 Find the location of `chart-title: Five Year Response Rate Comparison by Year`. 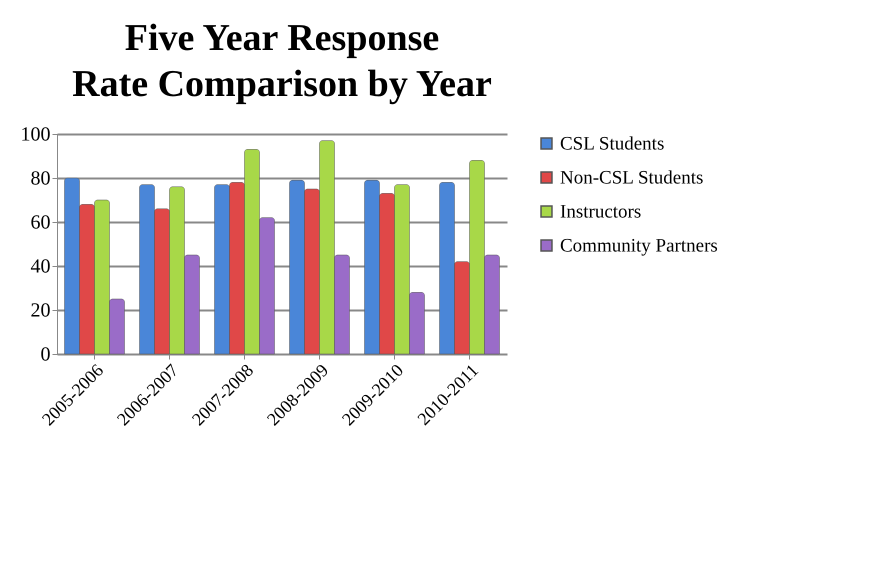

chart-title: Five Year Response Rate Comparison by Year is located at coordinates (282, 61).